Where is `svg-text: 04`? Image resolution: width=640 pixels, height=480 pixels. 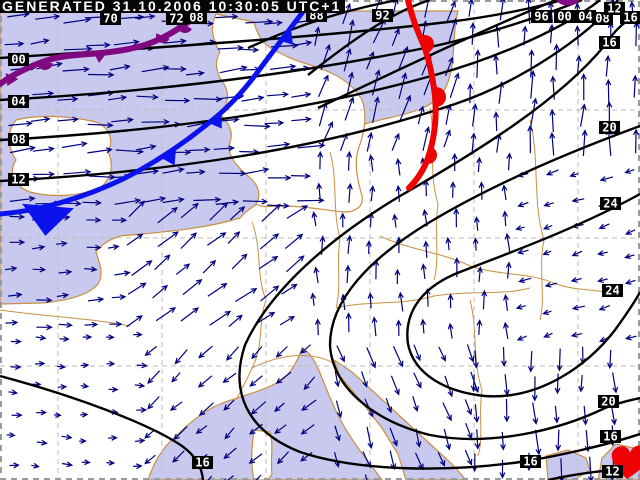 svg-text: 04 is located at coordinates (585, 17).